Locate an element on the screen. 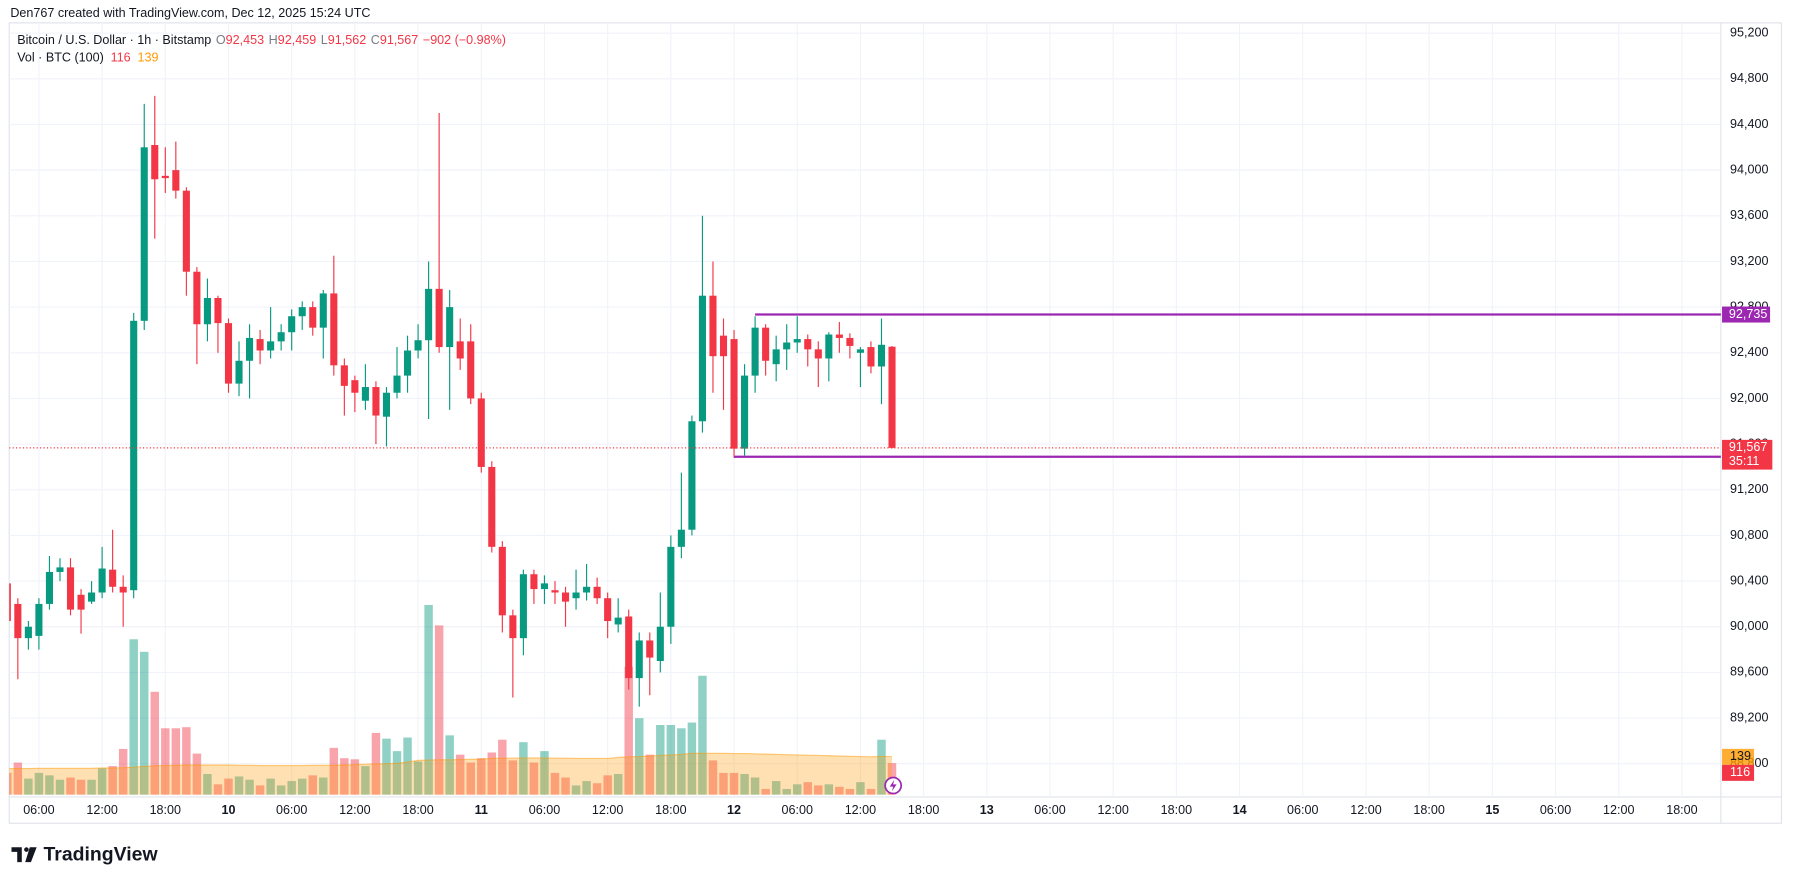 The image size is (1793, 885). x-tick-label: 15 is located at coordinates (1492, 810).